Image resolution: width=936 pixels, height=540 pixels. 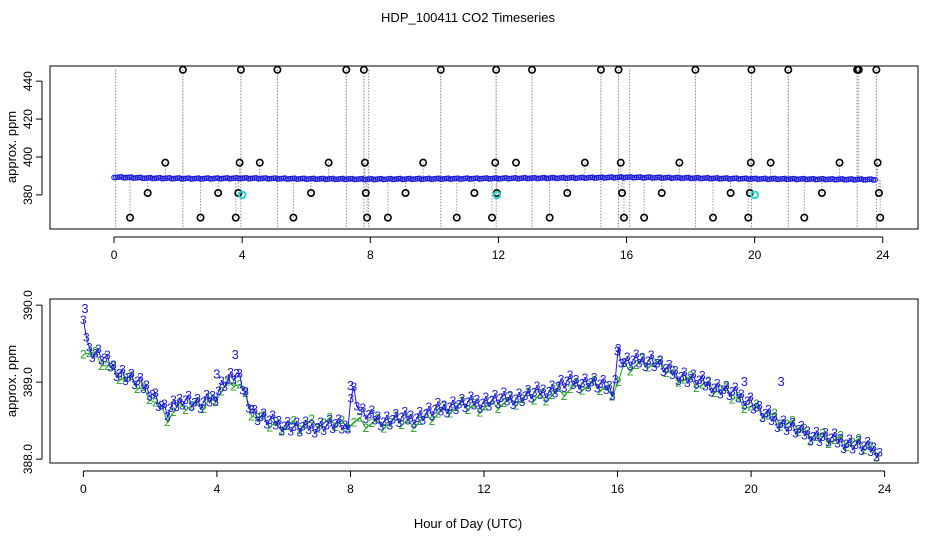 What do you see at coordinates (883, 255) in the screenshot?
I see `top-x-tick-label: 24` at bounding box center [883, 255].